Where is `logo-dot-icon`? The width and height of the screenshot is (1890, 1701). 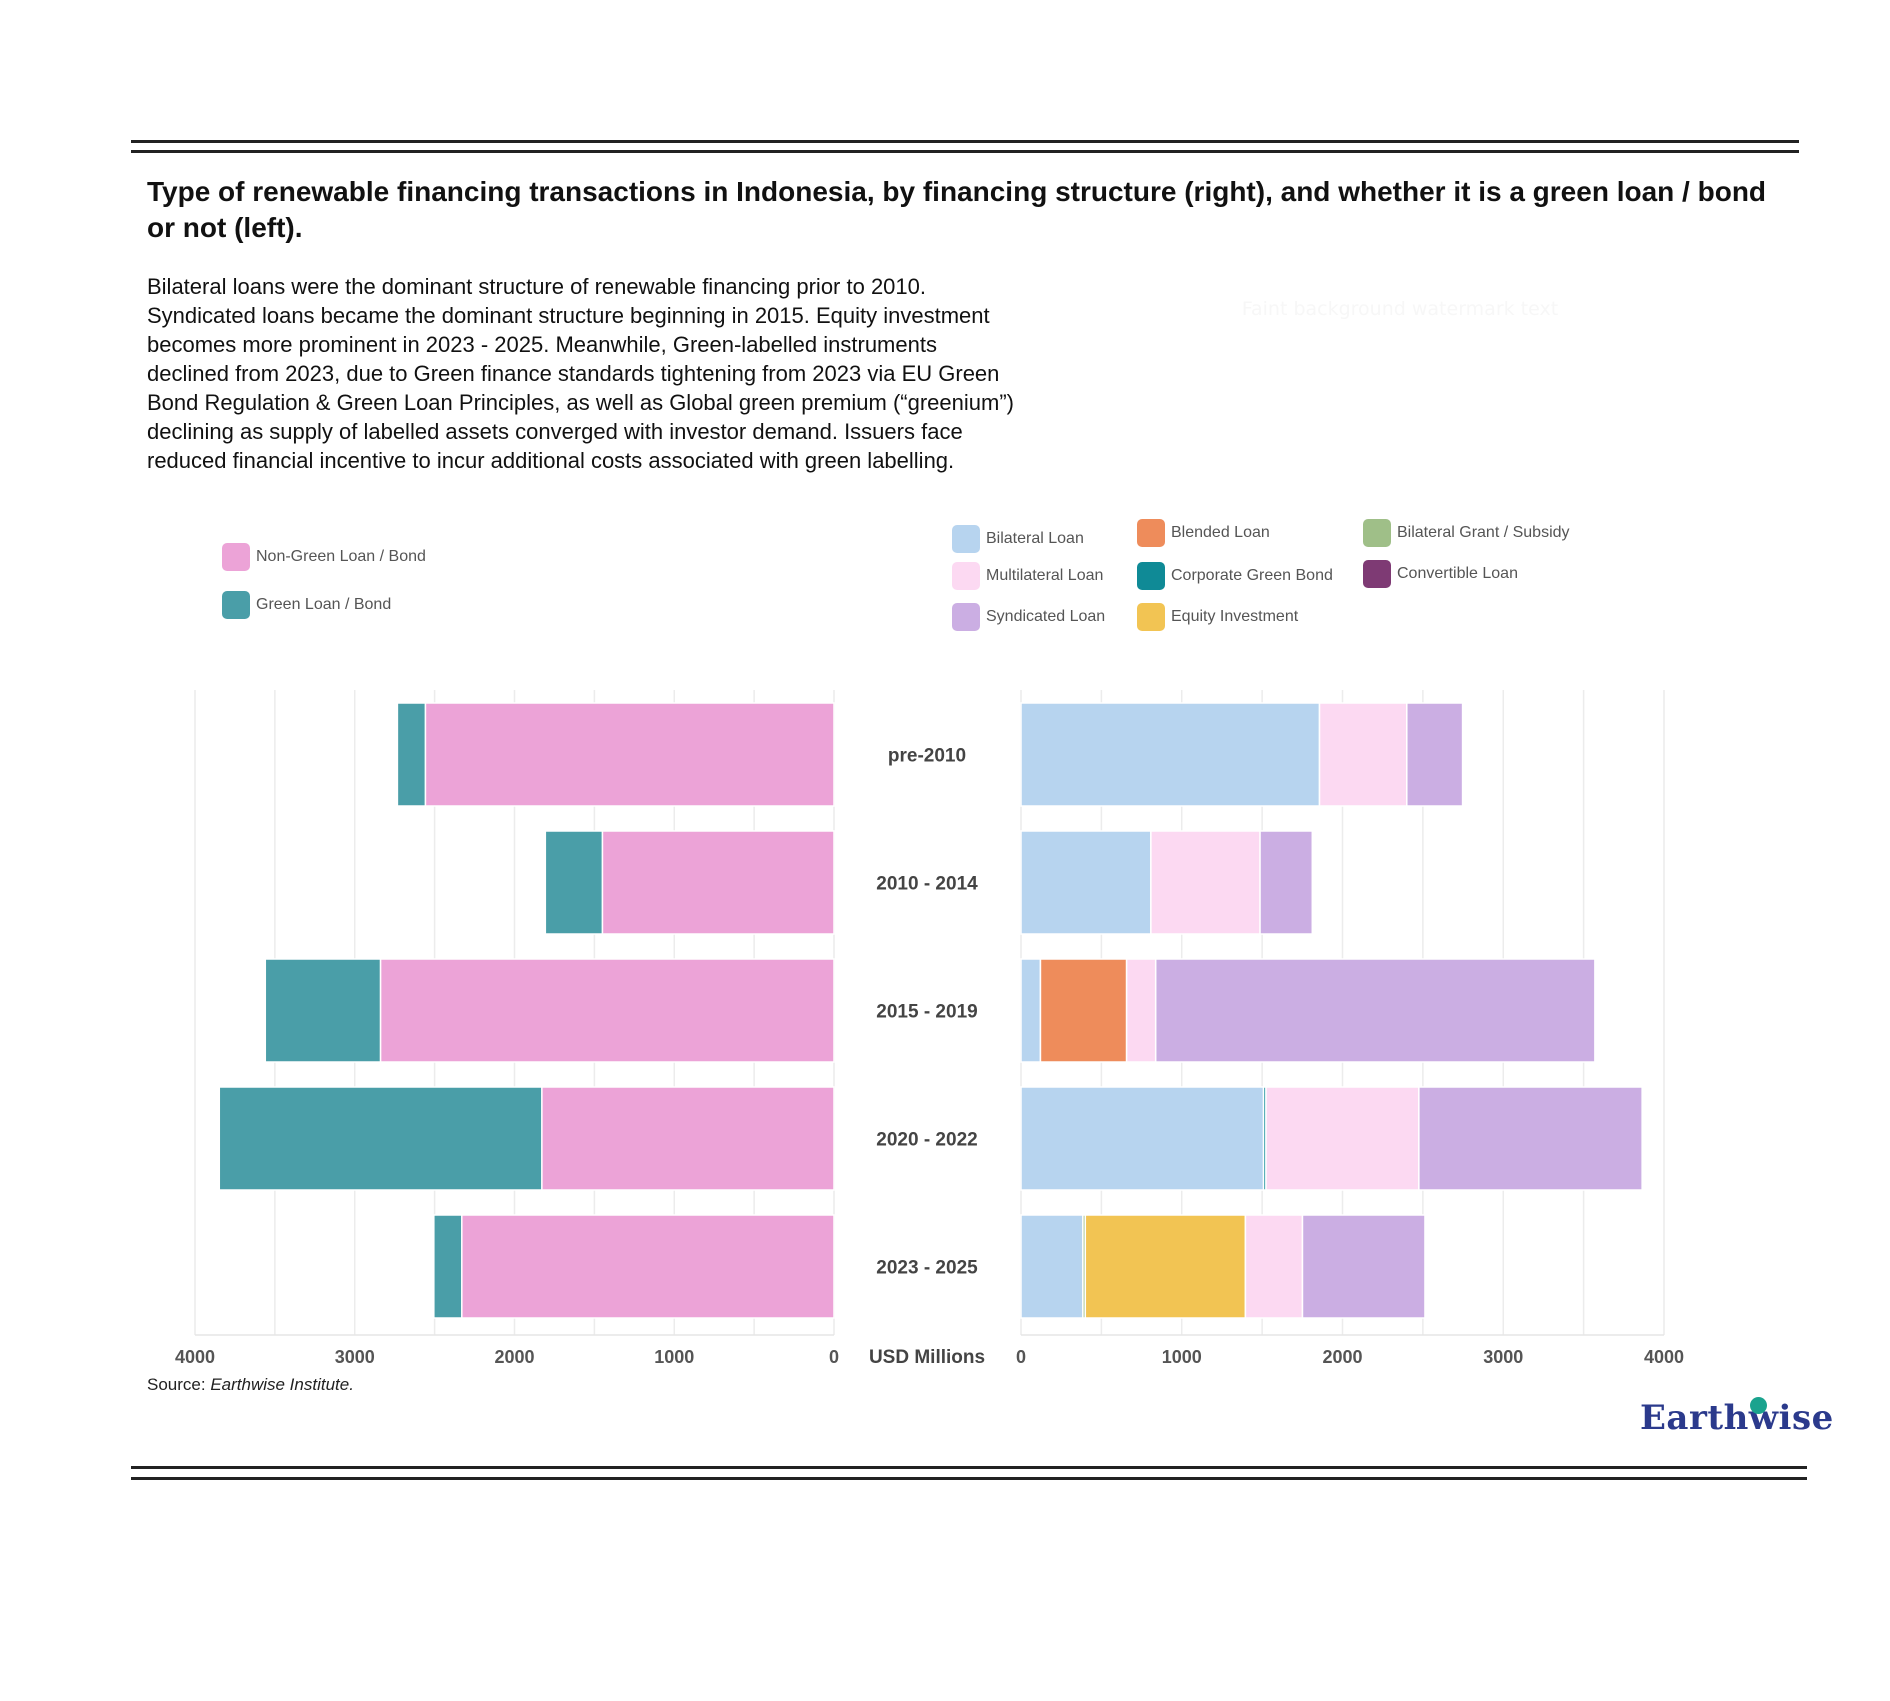
logo-dot-icon is located at coordinates (1758, 1405).